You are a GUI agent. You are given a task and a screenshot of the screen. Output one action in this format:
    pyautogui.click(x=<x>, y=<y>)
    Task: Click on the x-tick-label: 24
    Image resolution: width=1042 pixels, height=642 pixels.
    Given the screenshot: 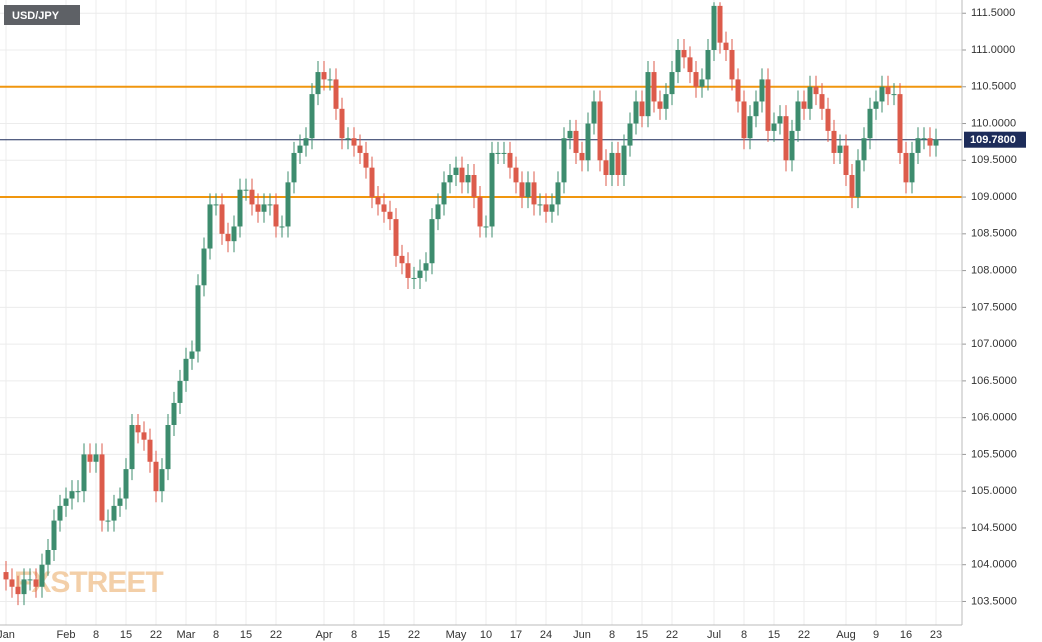 What is the action you would take?
    pyautogui.click(x=546, y=635)
    